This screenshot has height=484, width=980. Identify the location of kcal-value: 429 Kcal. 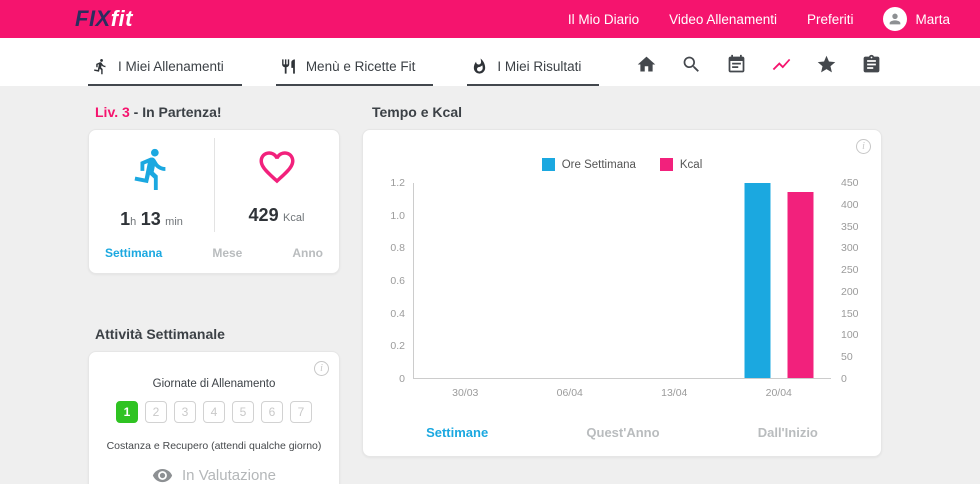
(276, 215).